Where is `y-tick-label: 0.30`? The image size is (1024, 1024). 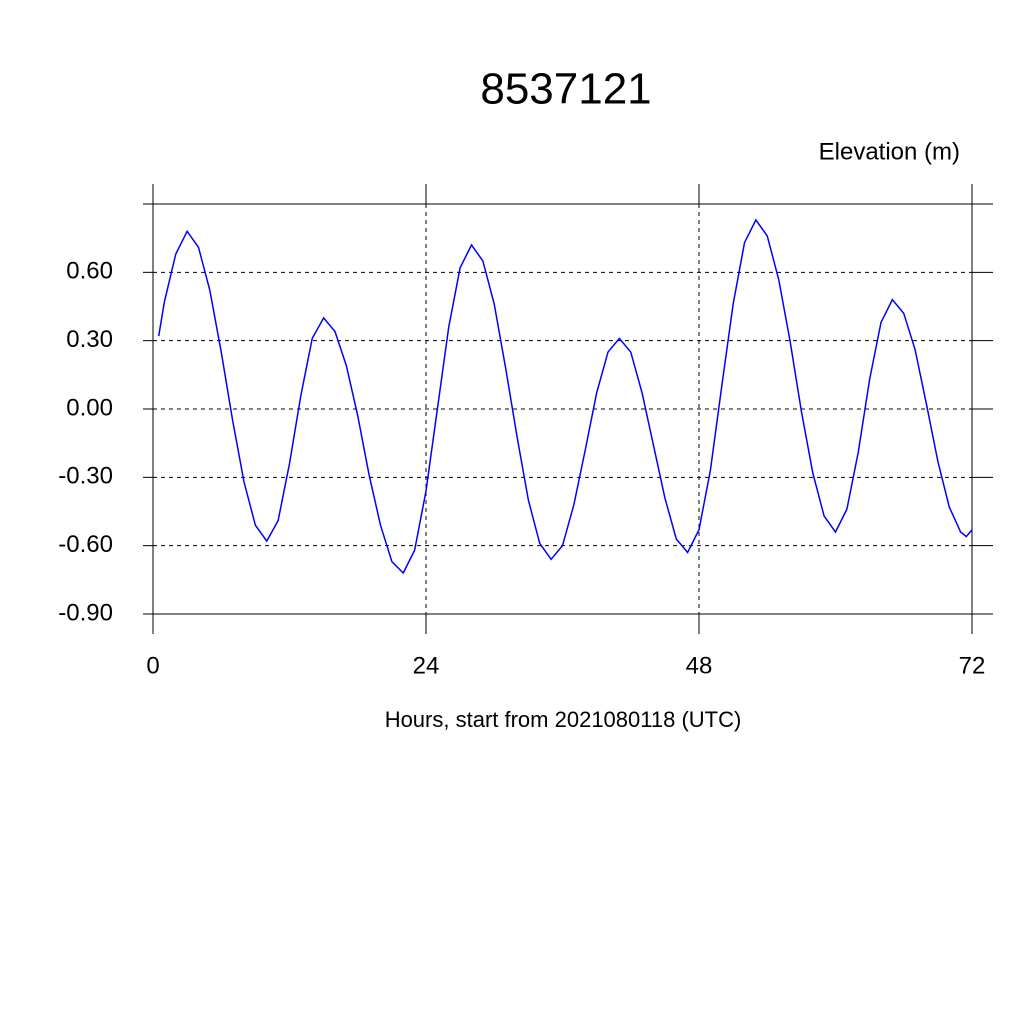 y-tick-label: 0.30 is located at coordinates (89, 339).